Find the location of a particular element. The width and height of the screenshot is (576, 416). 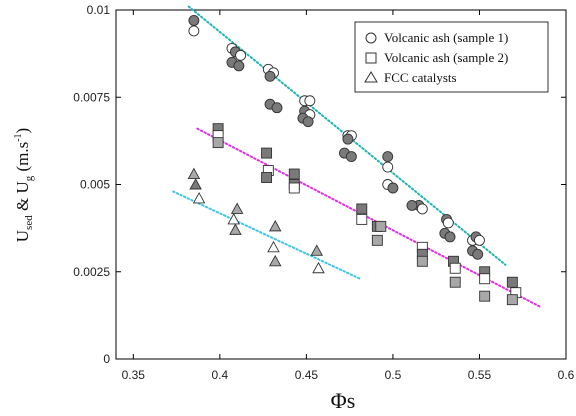

x-tick-label: 0.45 is located at coordinates (307, 375).